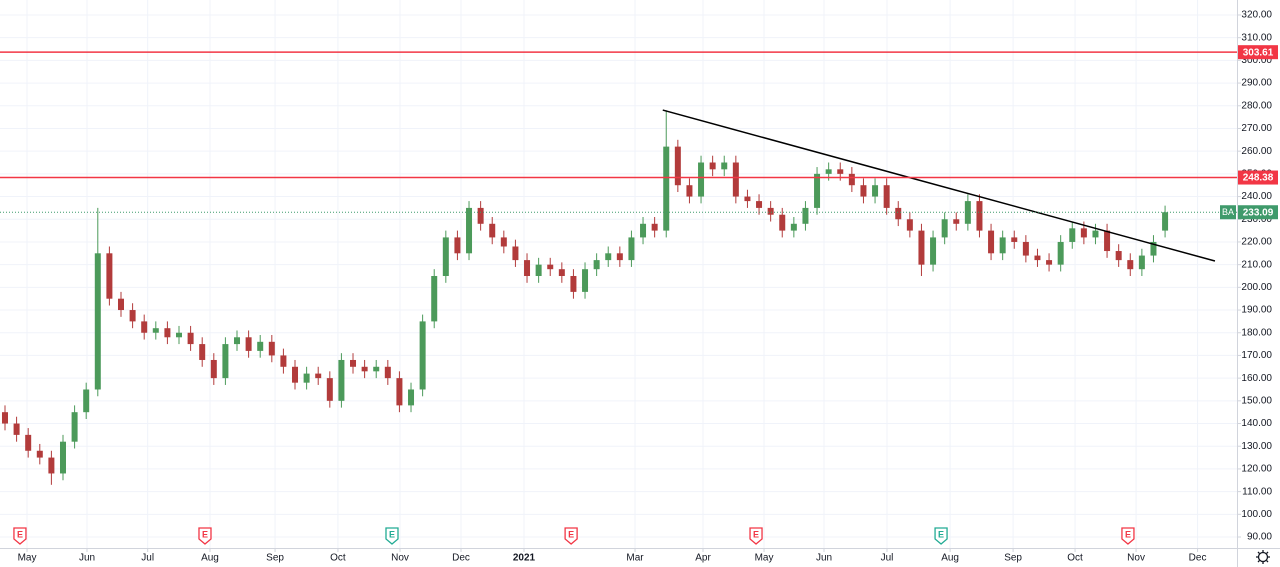 The height and width of the screenshot is (567, 1280). What do you see at coordinates (1263, 557) in the screenshot?
I see `settings-icon` at bounding box center [1263, 557].